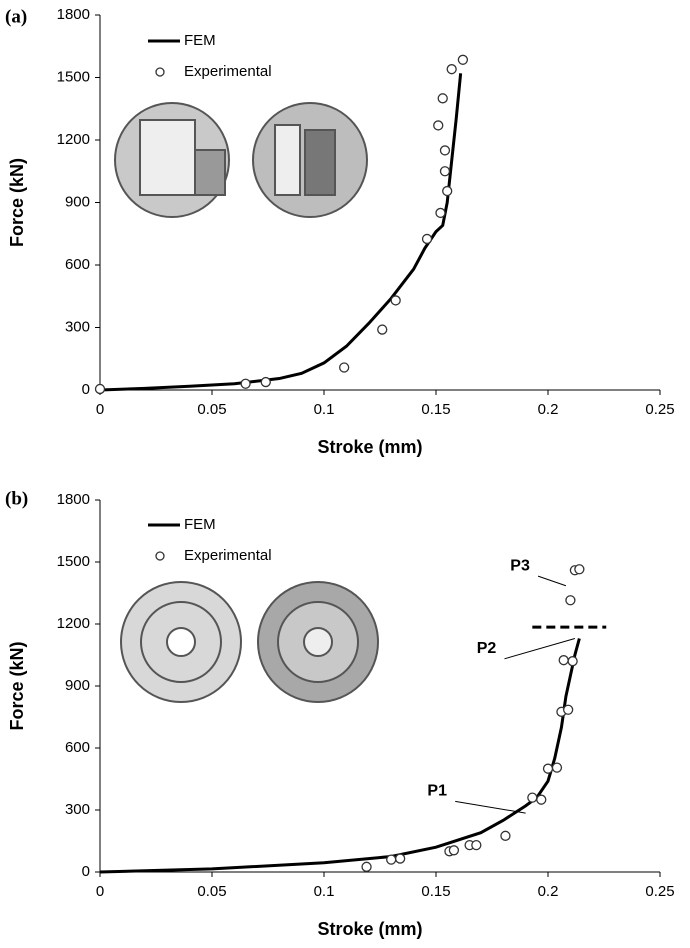  What do you see at coordinates (520, 565) in the screenshot?
I see `annotation: P3` at bounding box center [520, 565].